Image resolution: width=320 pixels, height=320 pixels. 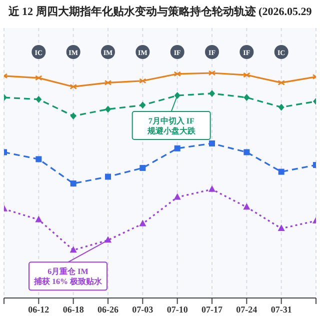 What do you see at coordinates (171, 126) in the screenshot?
I see `annotation: 7月中切入 IF 规避小盘大跌` at bounding box center [171, 126].